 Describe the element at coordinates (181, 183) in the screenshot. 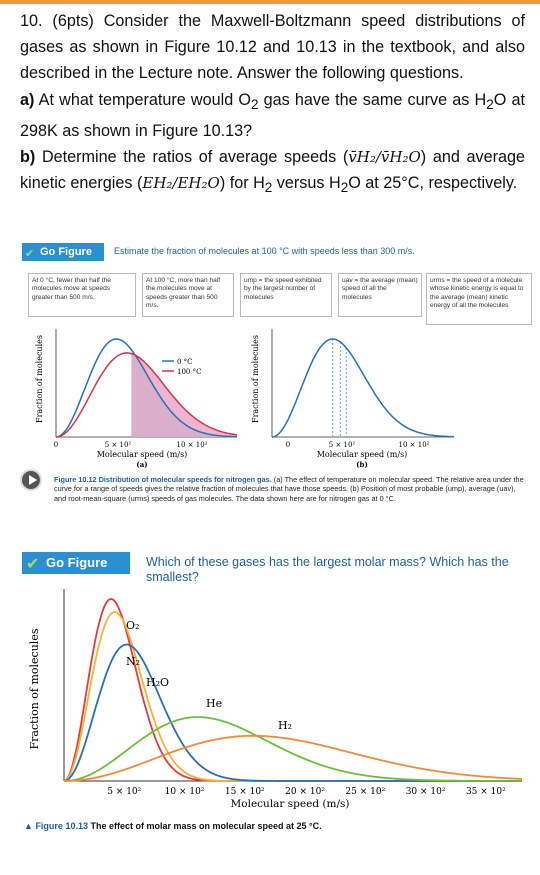

I see `energy-ratio: EH₂/EH₂O` at that location.